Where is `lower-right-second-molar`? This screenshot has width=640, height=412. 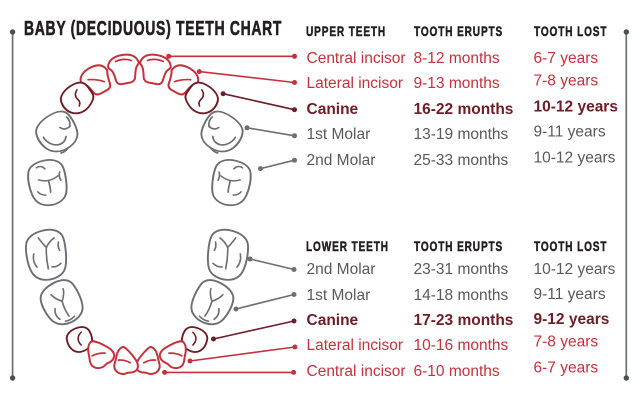
lower-right-second-molar is located at coordinates (227, 255).